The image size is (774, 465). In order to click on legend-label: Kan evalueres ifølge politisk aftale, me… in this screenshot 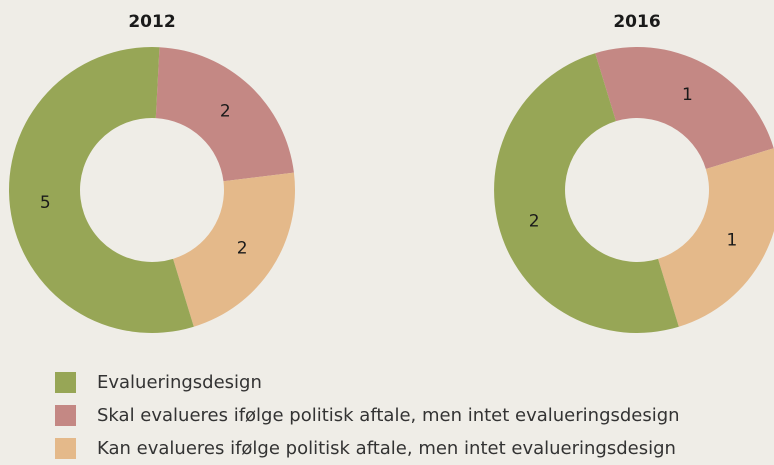, I will do `click(386, 448)`.